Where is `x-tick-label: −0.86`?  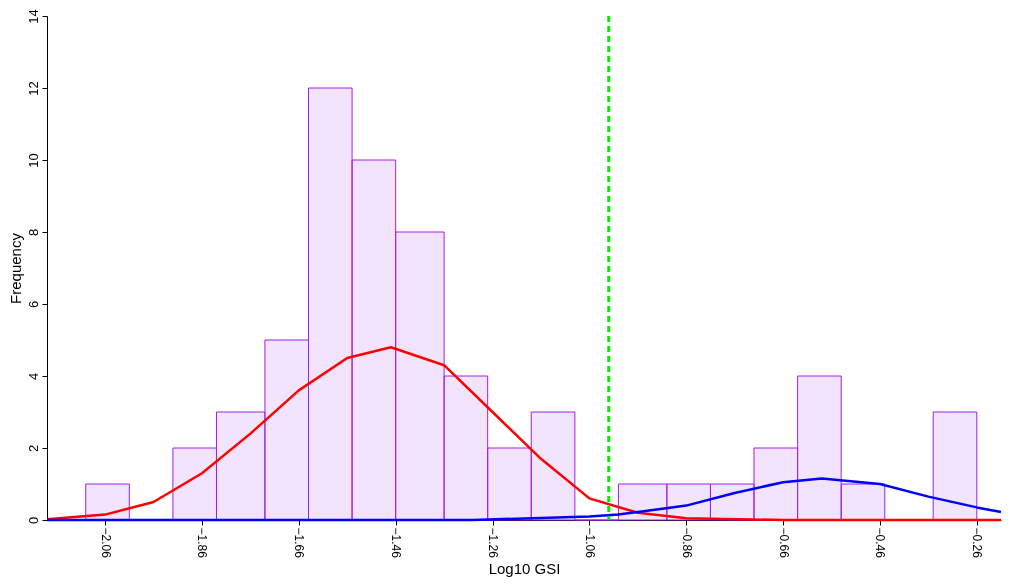 x-tick-label: −0.86 is located at coordinates (686, 543).